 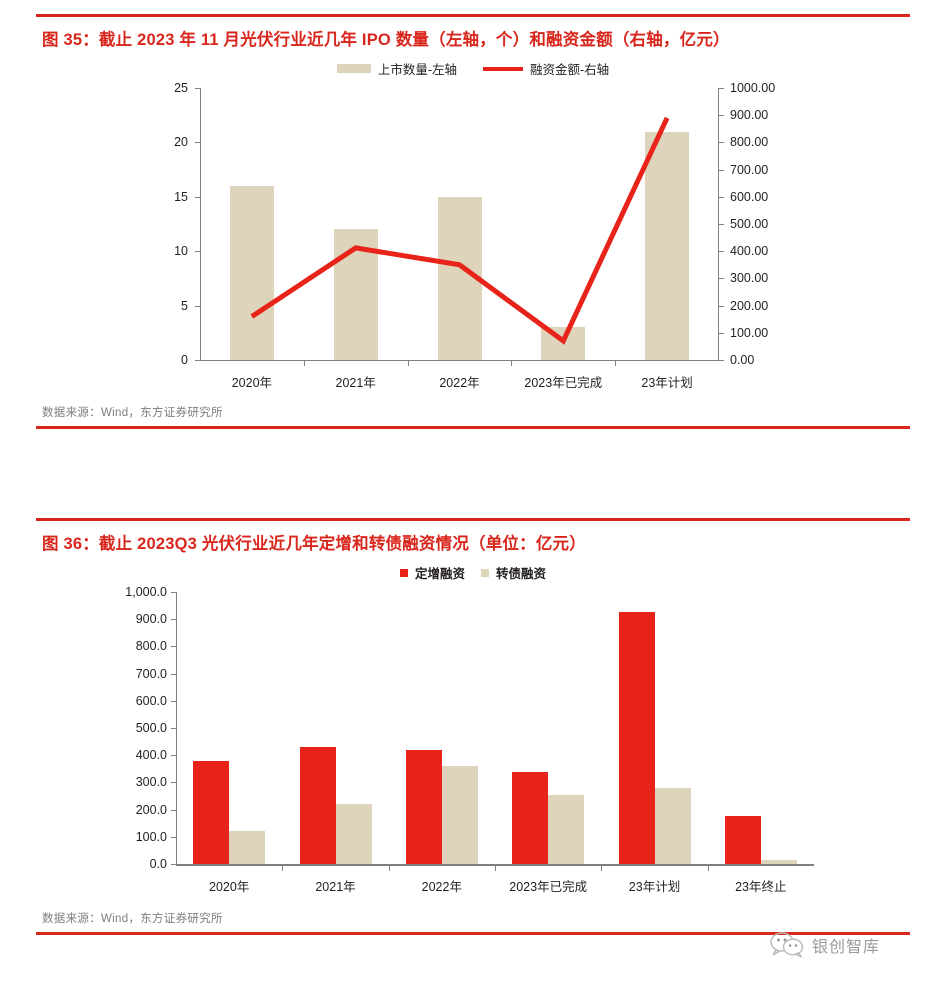 I want to click on y-axis-left-tick-label: 15, so click(x=181, y=196).